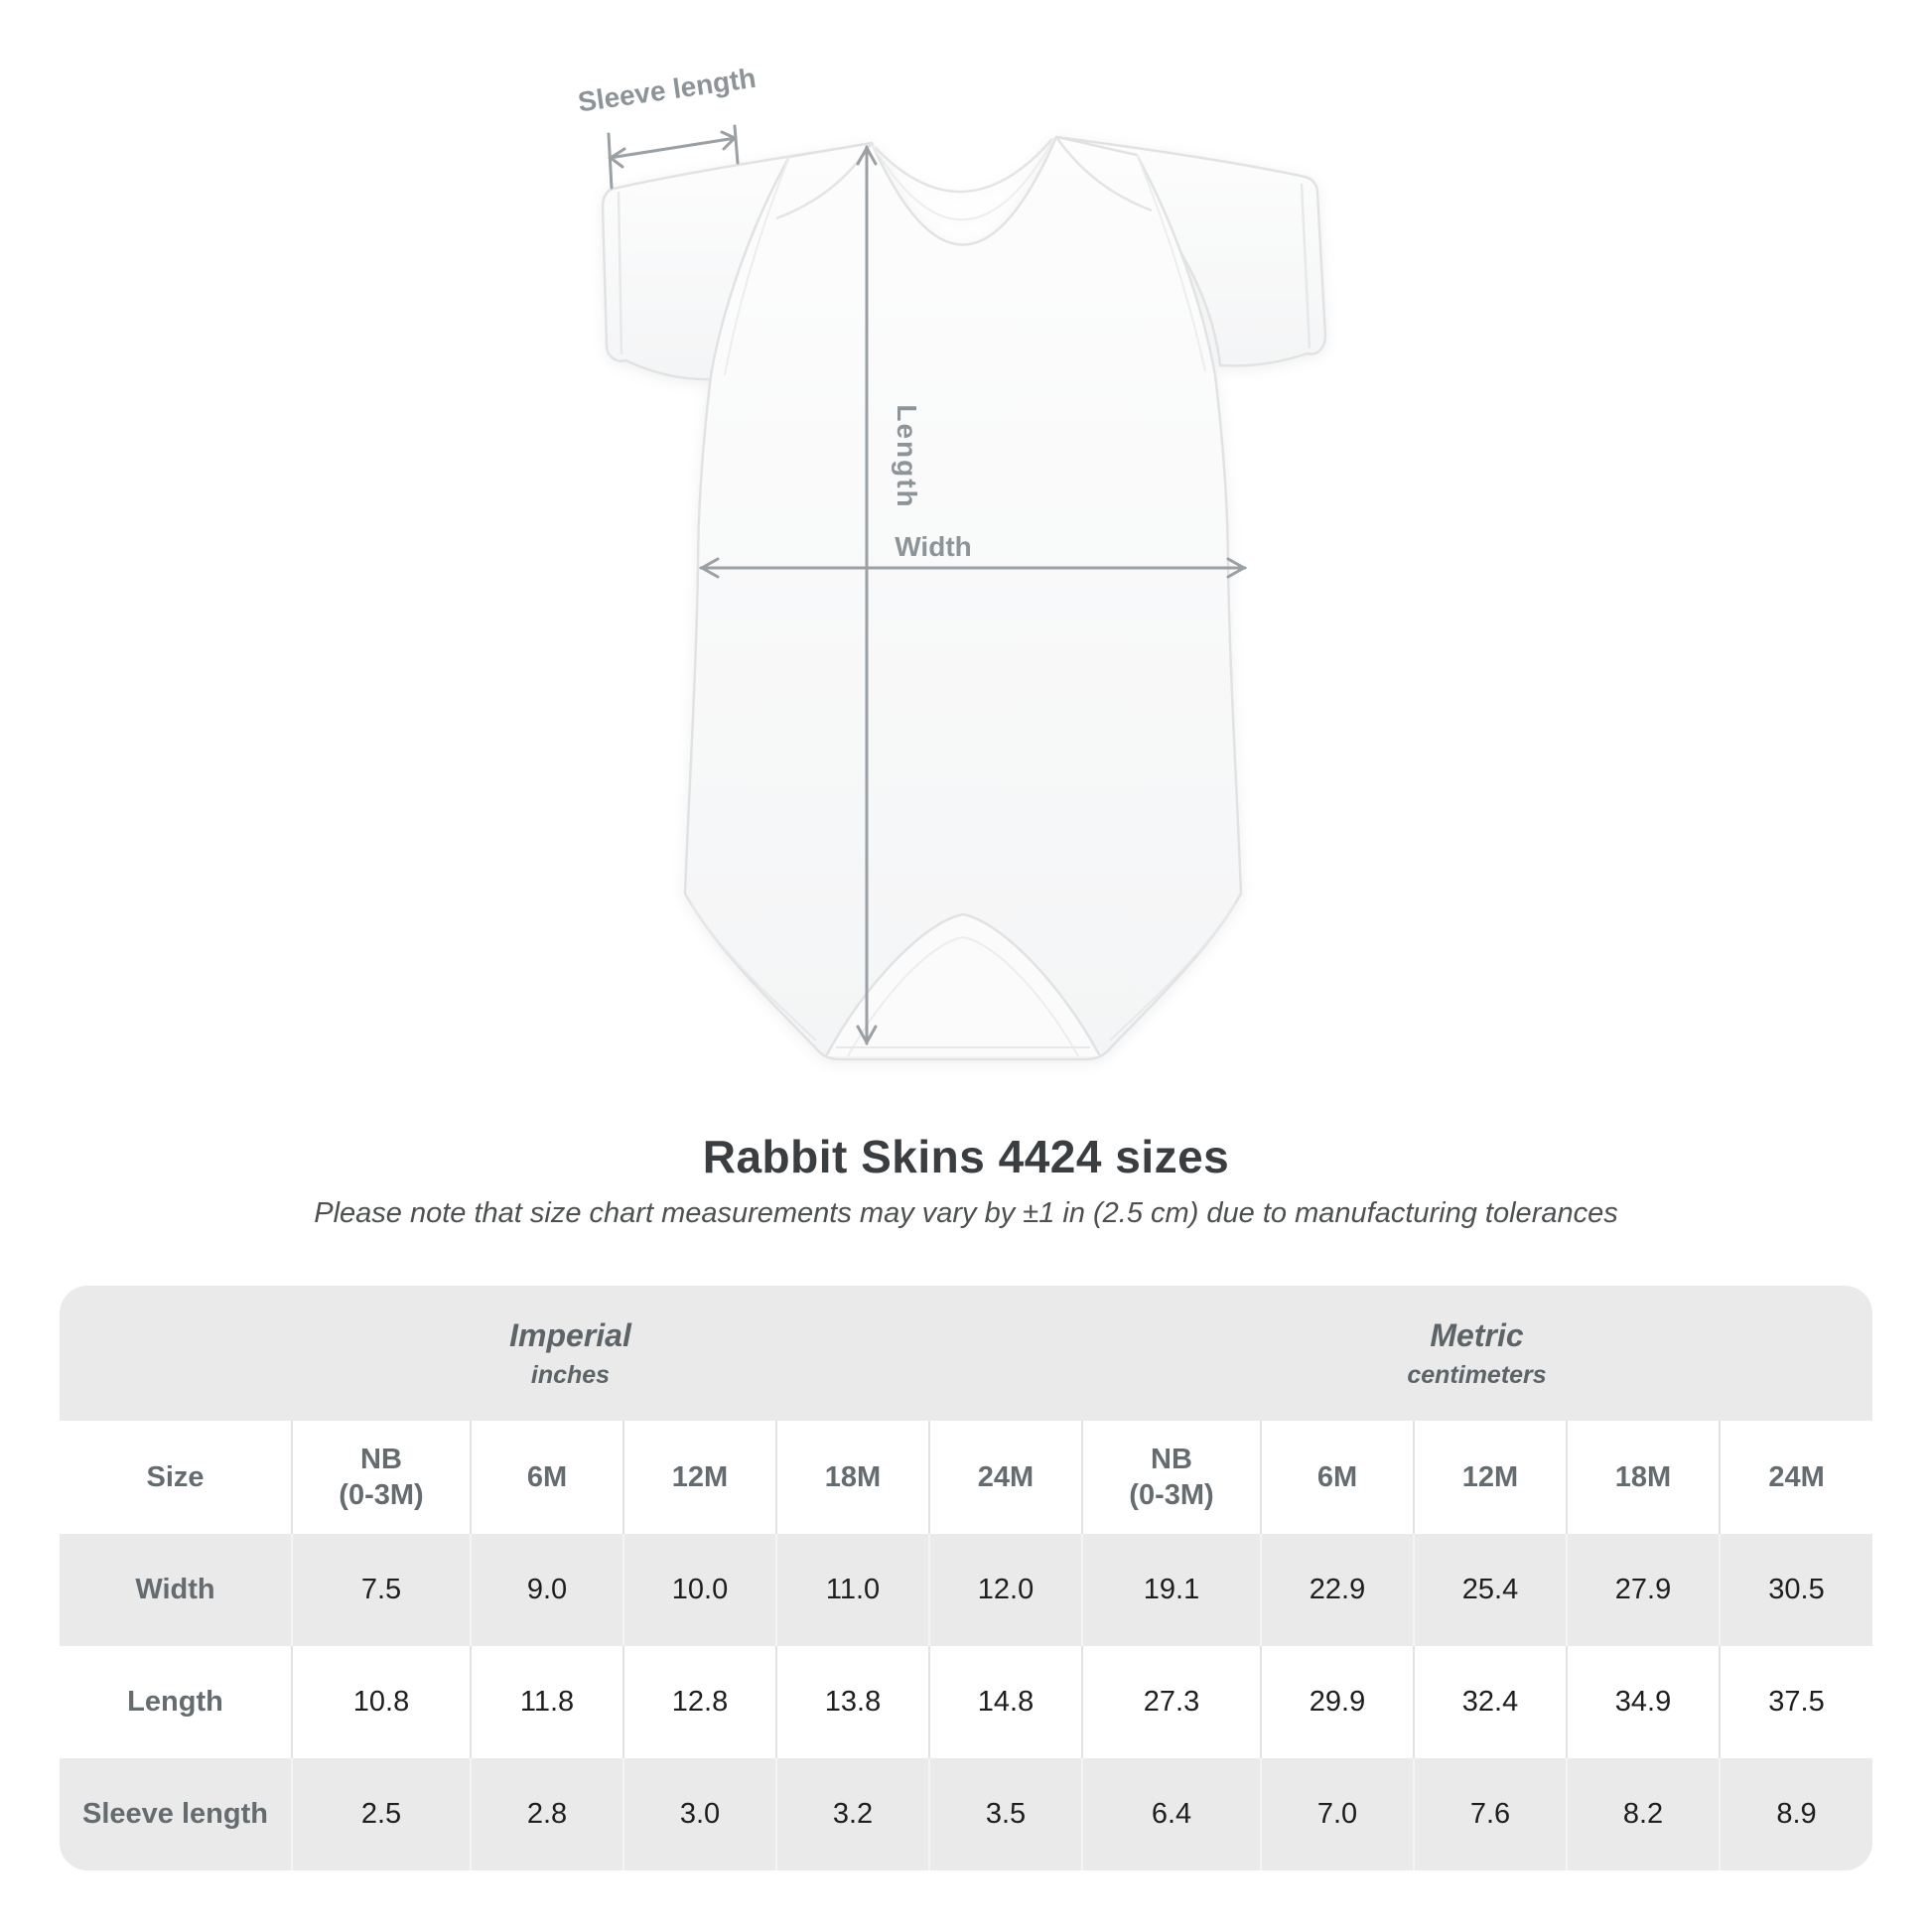  I want to click on width-imperial-24m: 12.0, so click(1004, 1590).